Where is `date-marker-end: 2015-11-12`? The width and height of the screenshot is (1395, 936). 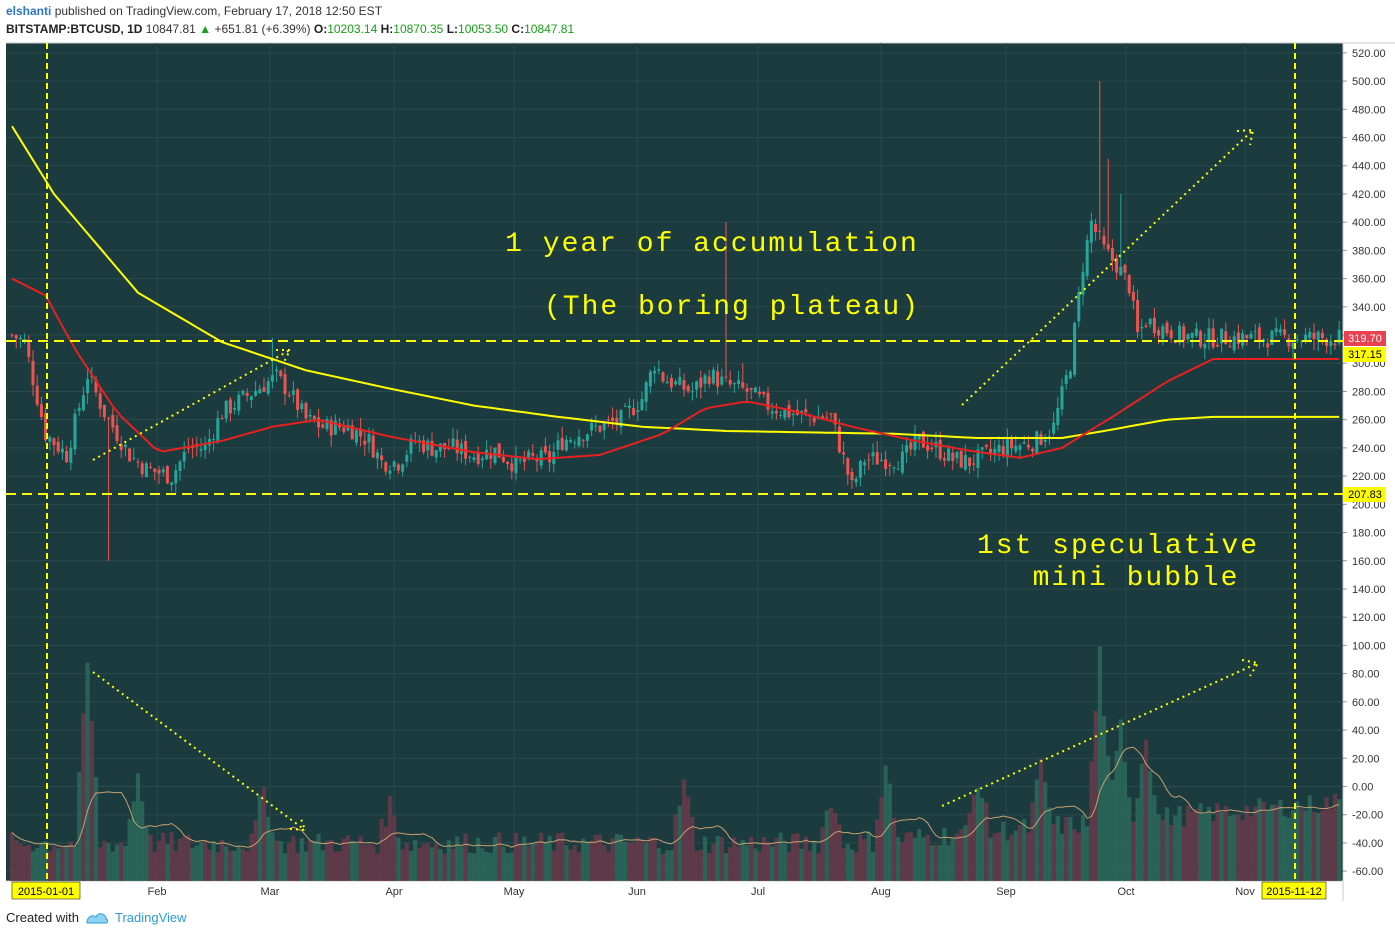
date-marker-end: 2015-11-12 is located at coordinates (1294, 890).